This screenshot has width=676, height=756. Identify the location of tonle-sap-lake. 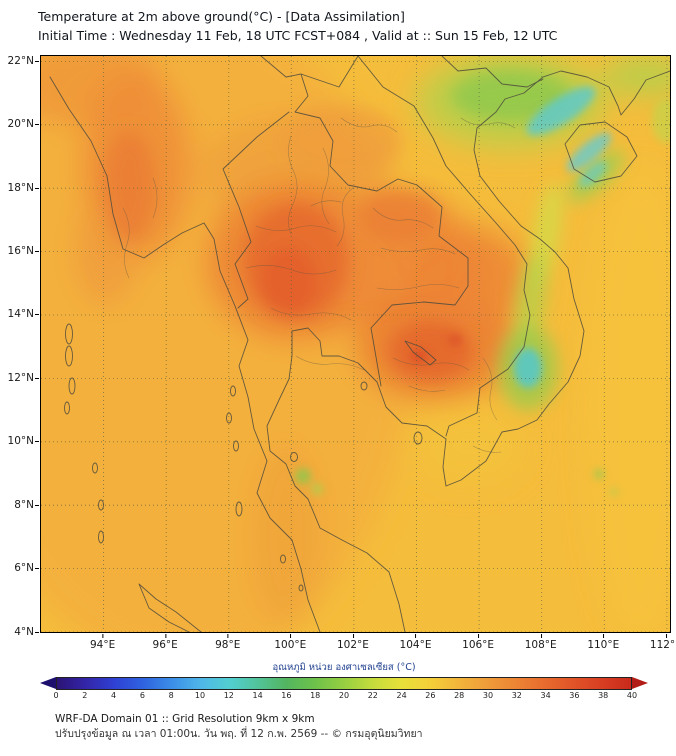
(420, 352).